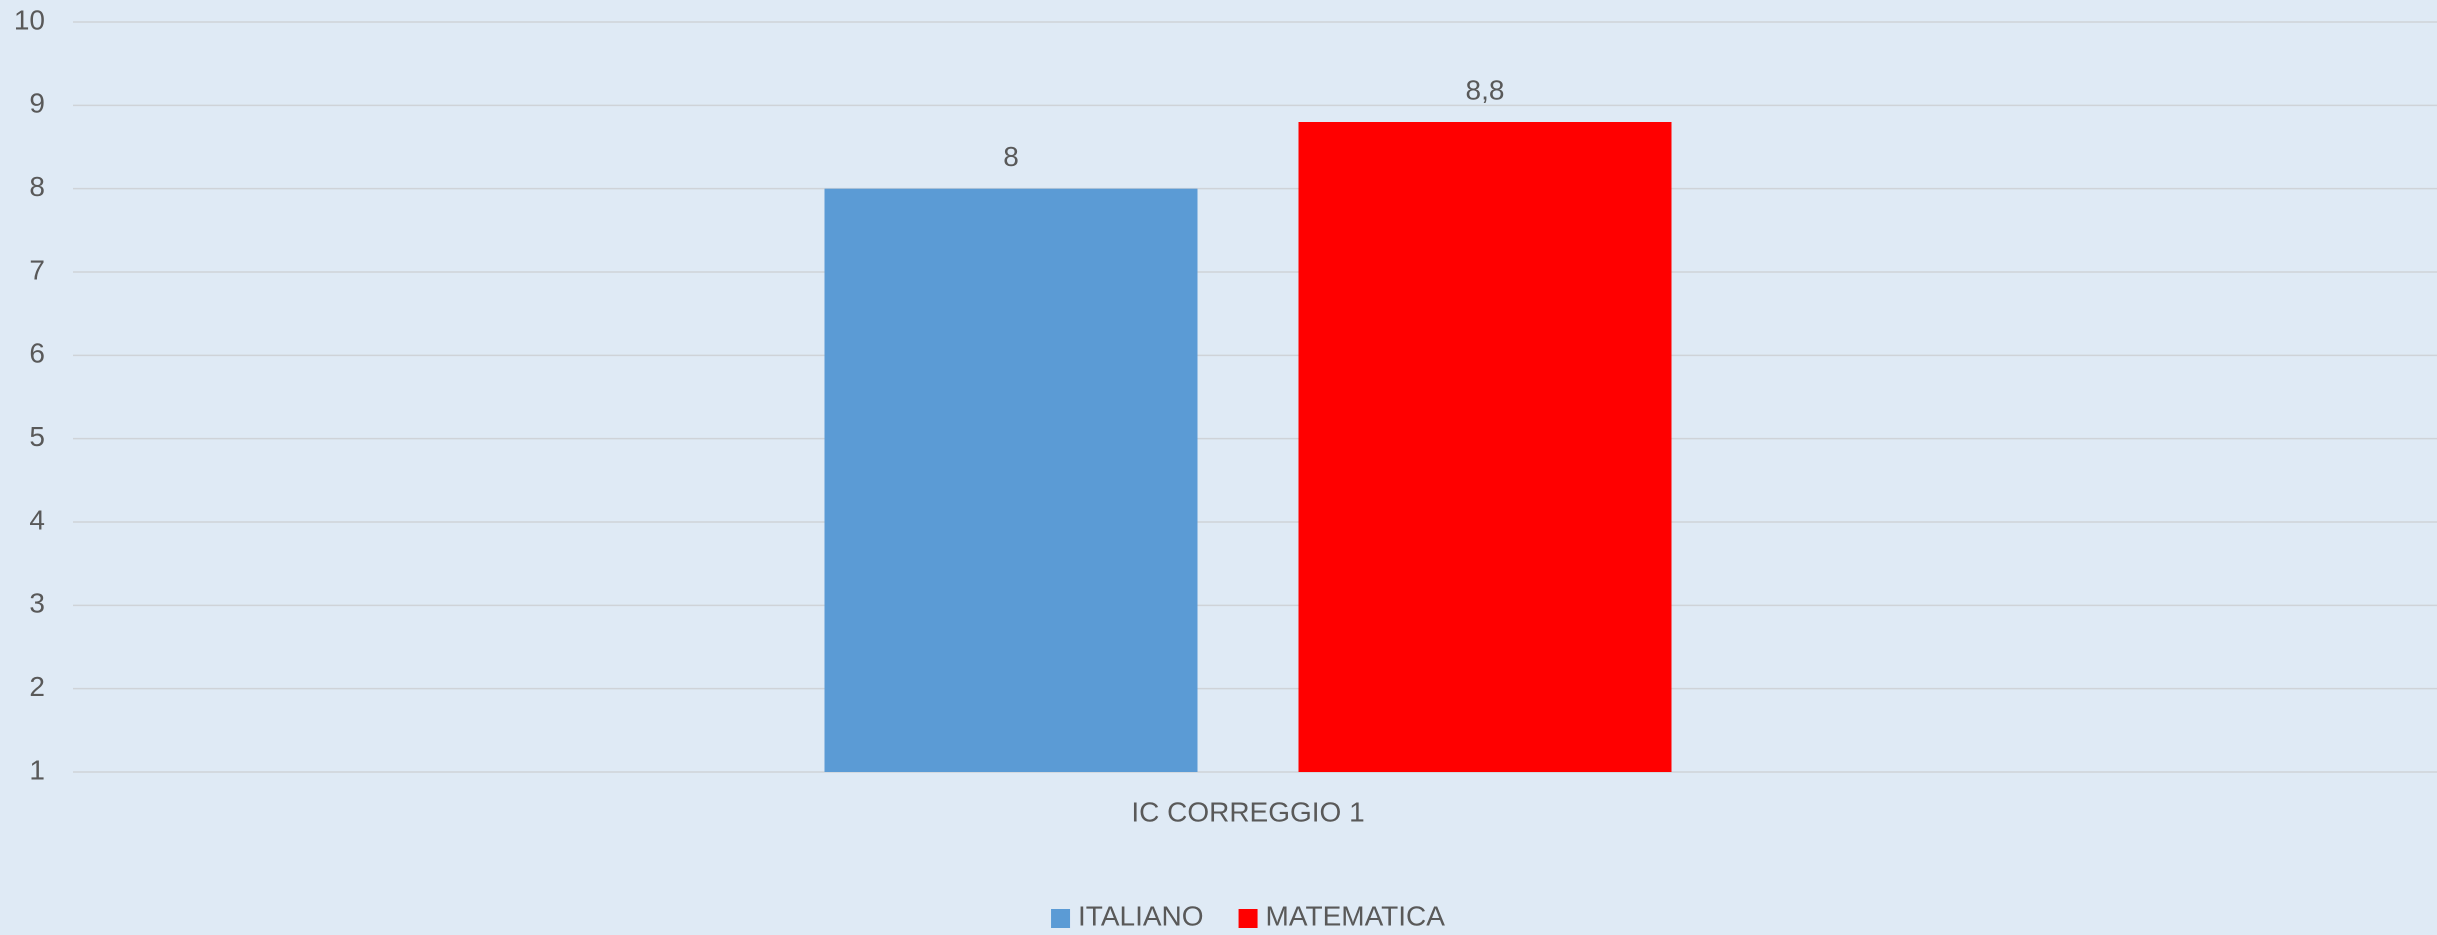  Describe the element at coordinates (29, 19) in the screenshot. I see `y-tick-label: 10` at that location.